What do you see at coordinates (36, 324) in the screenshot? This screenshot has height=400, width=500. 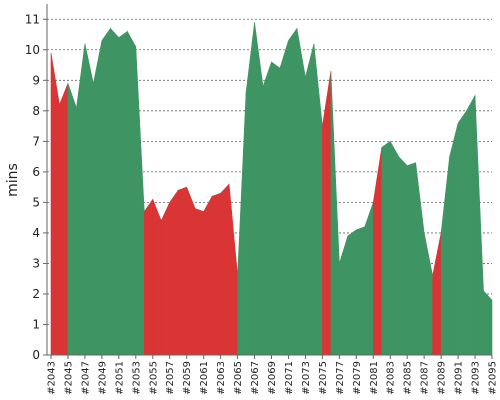 I see `y-tick-label: 1` at bounding box center [36, 324].